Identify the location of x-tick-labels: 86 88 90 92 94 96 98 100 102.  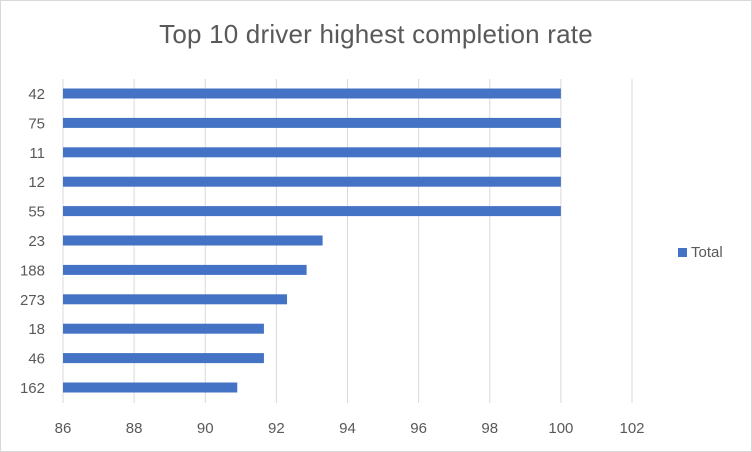
(350, 428).